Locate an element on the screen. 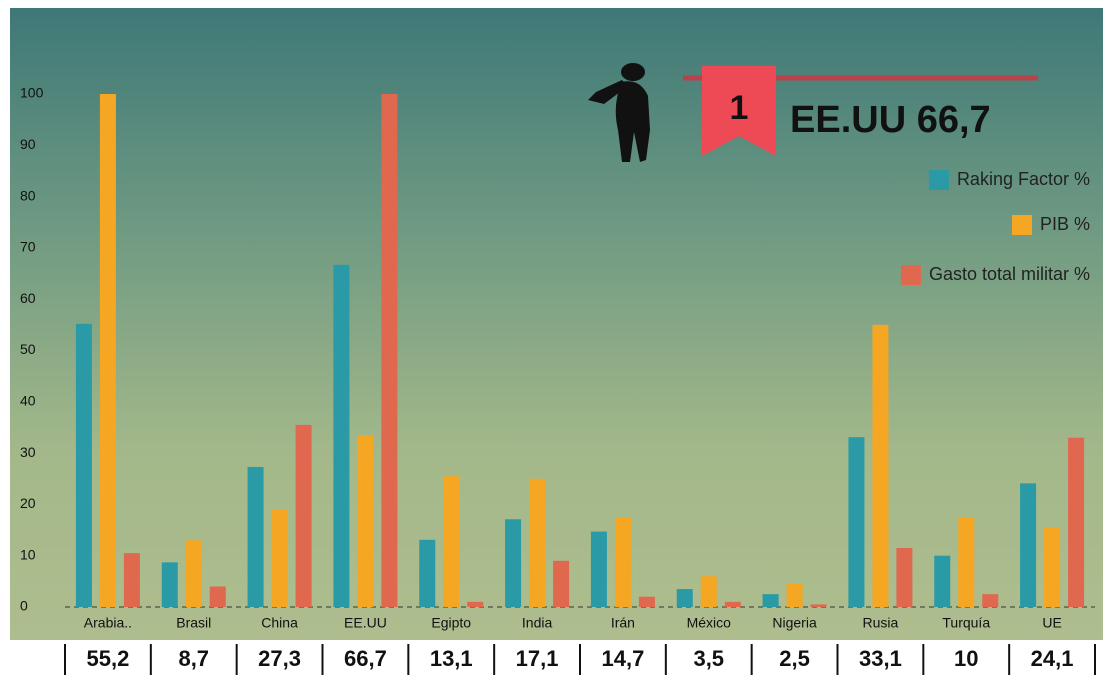 This screenshot has width=1103, height=675. y-tick-label: 20 is located at coordinates (28, 503).